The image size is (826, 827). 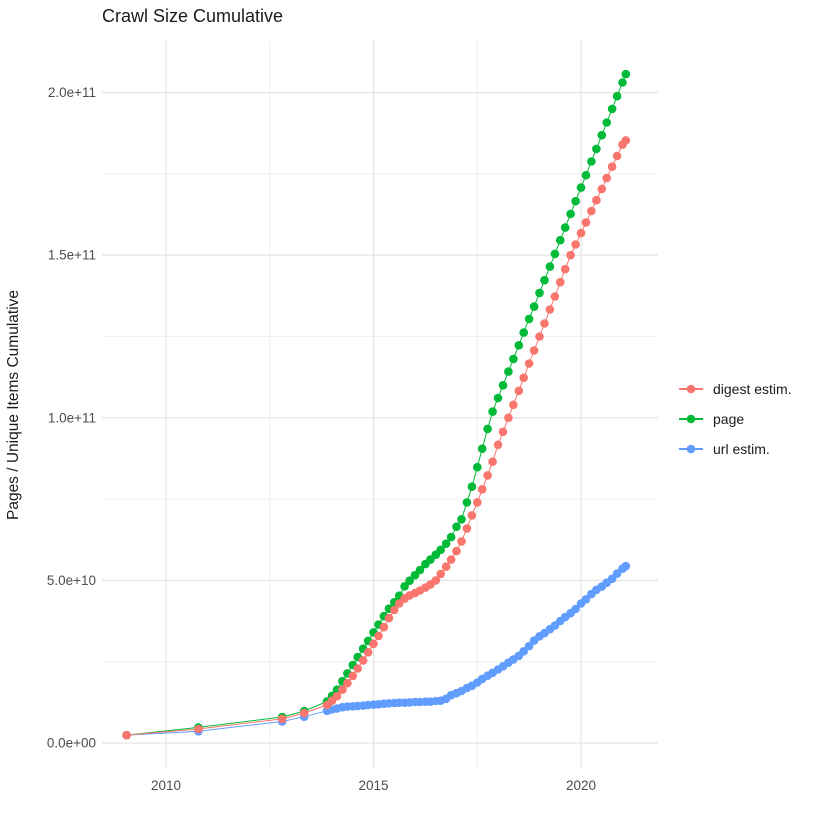 What do you see at coordinates (71, 743) in the screenshot?
I see `y-tick-label: 0.0e+00` at bounding box center [71, 743].